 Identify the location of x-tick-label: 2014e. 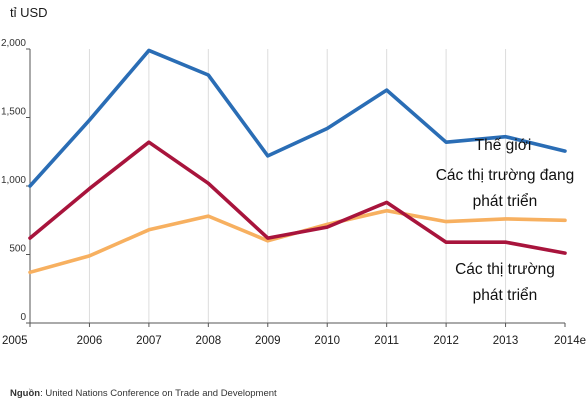
(570, 341).